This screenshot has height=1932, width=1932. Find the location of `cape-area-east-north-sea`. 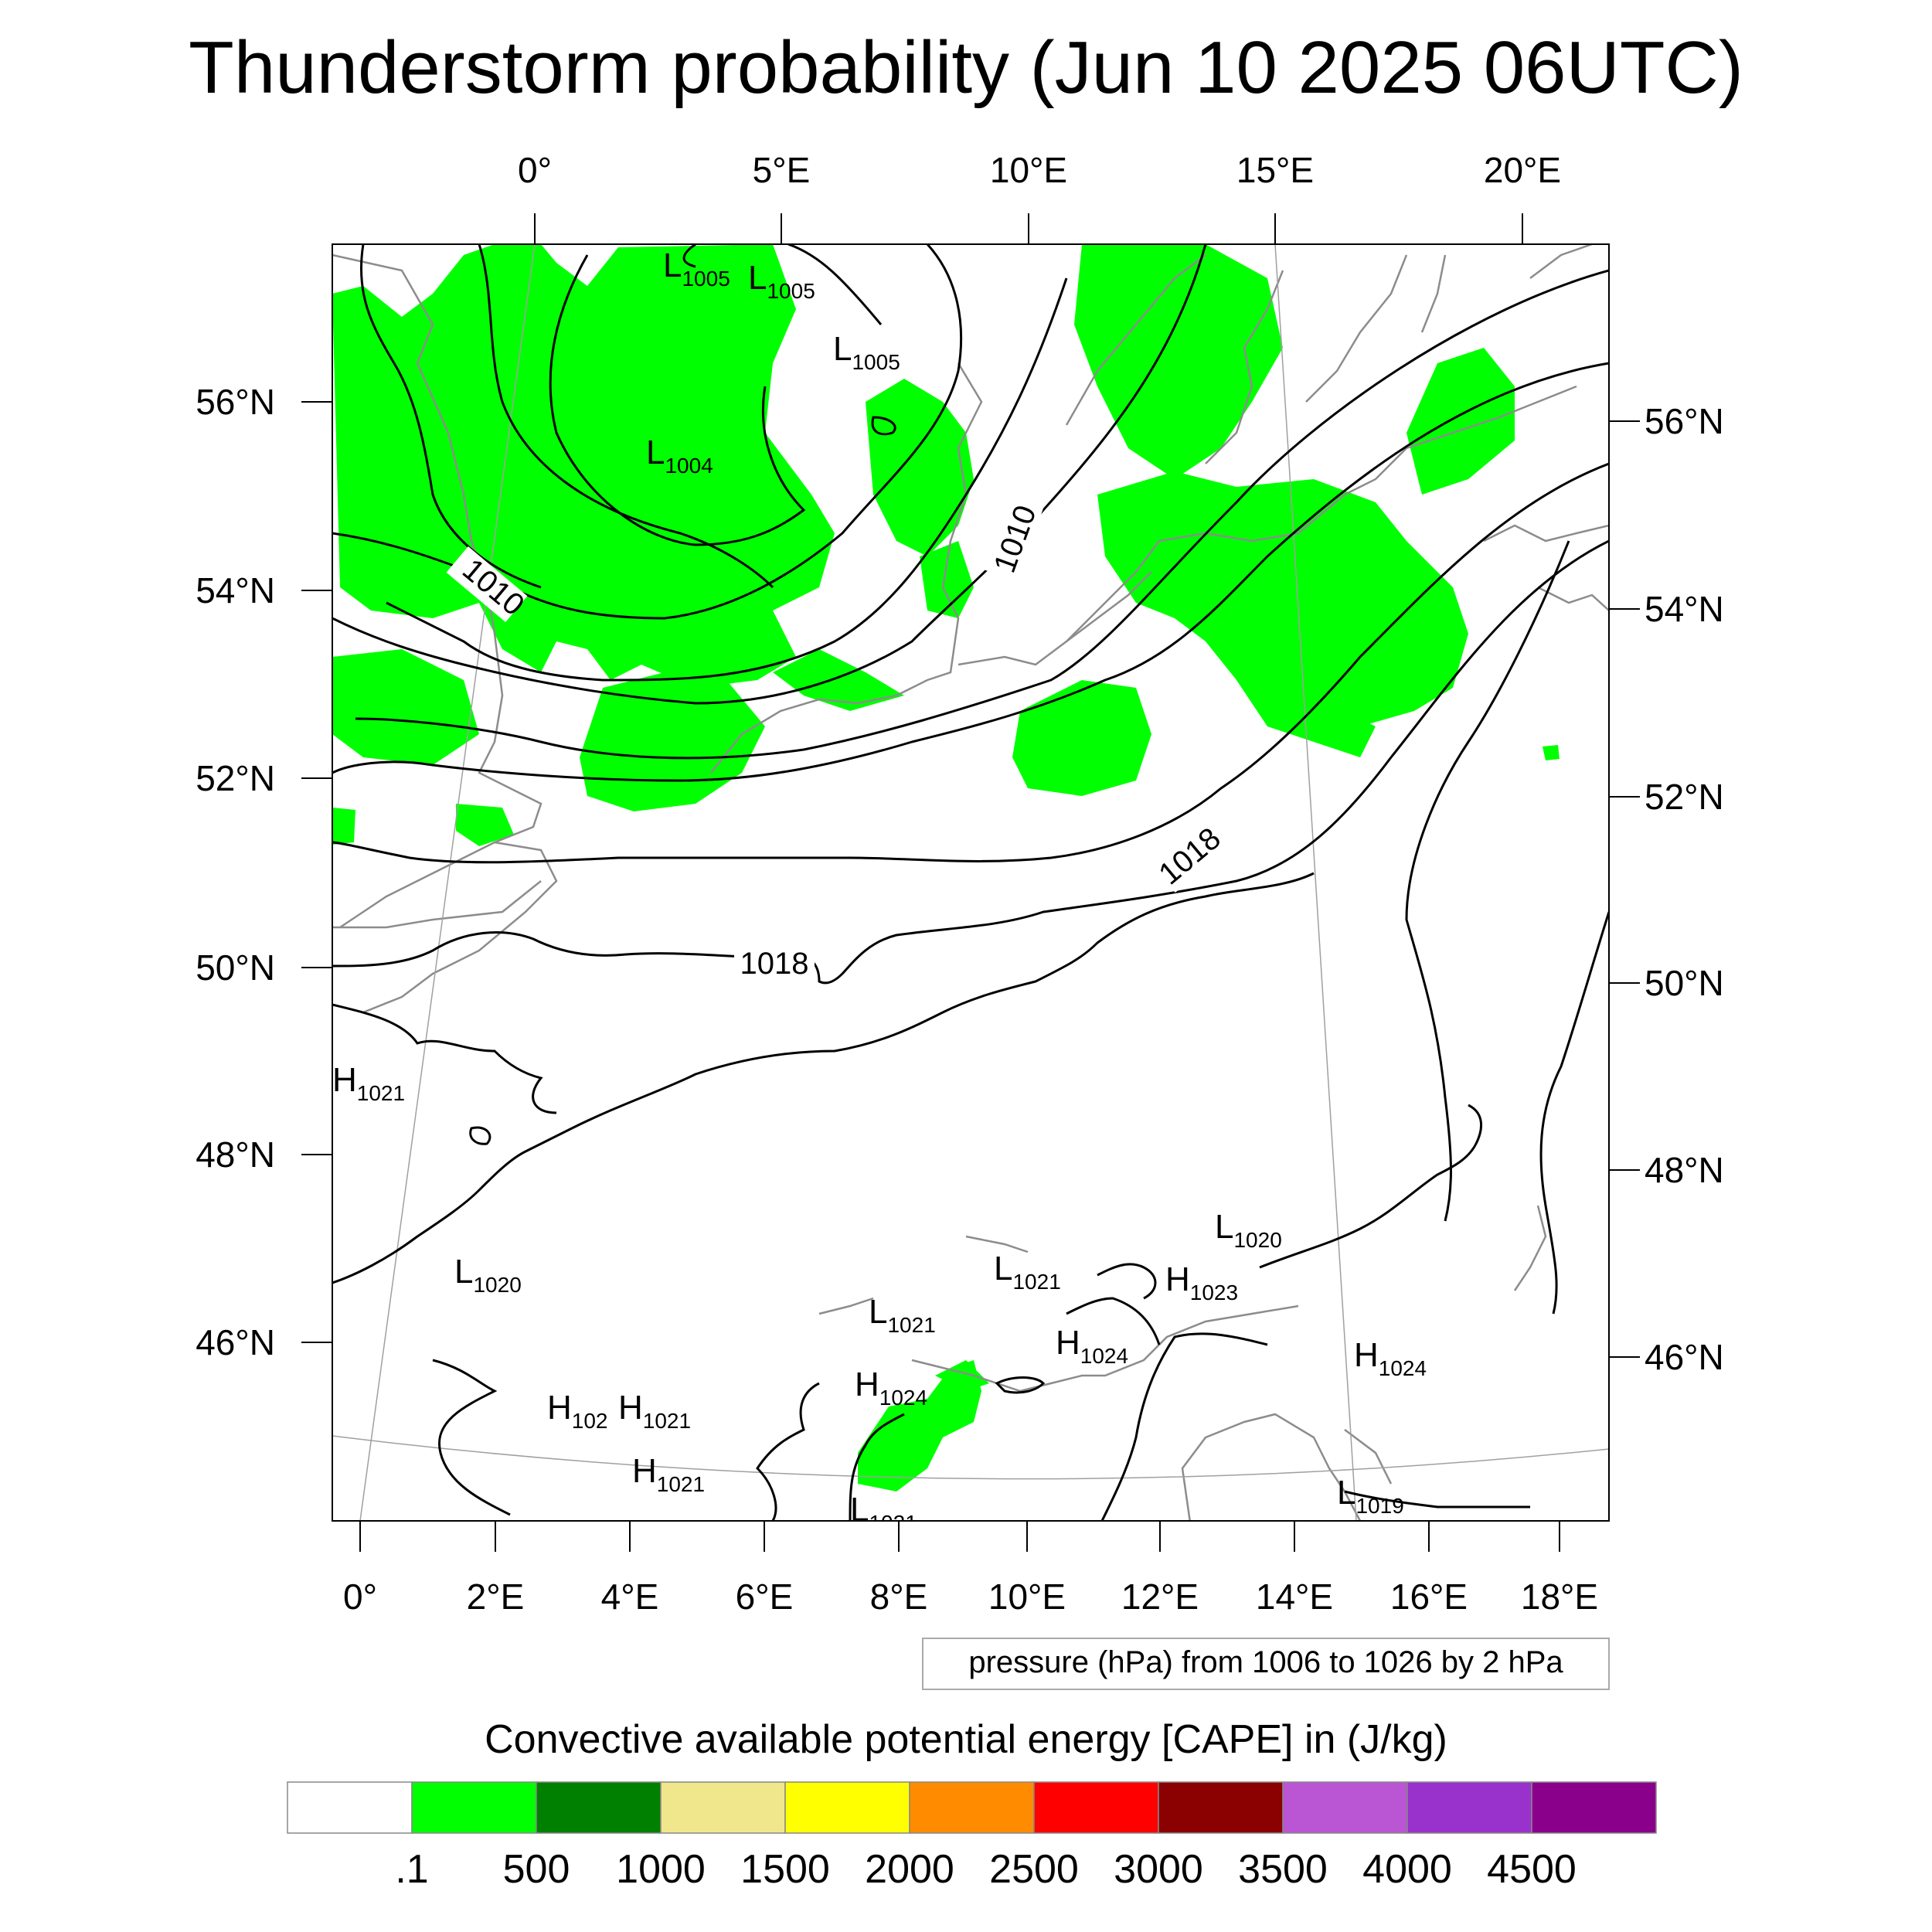

cape-area-east-north-sea is located at coordinates (838, 680).